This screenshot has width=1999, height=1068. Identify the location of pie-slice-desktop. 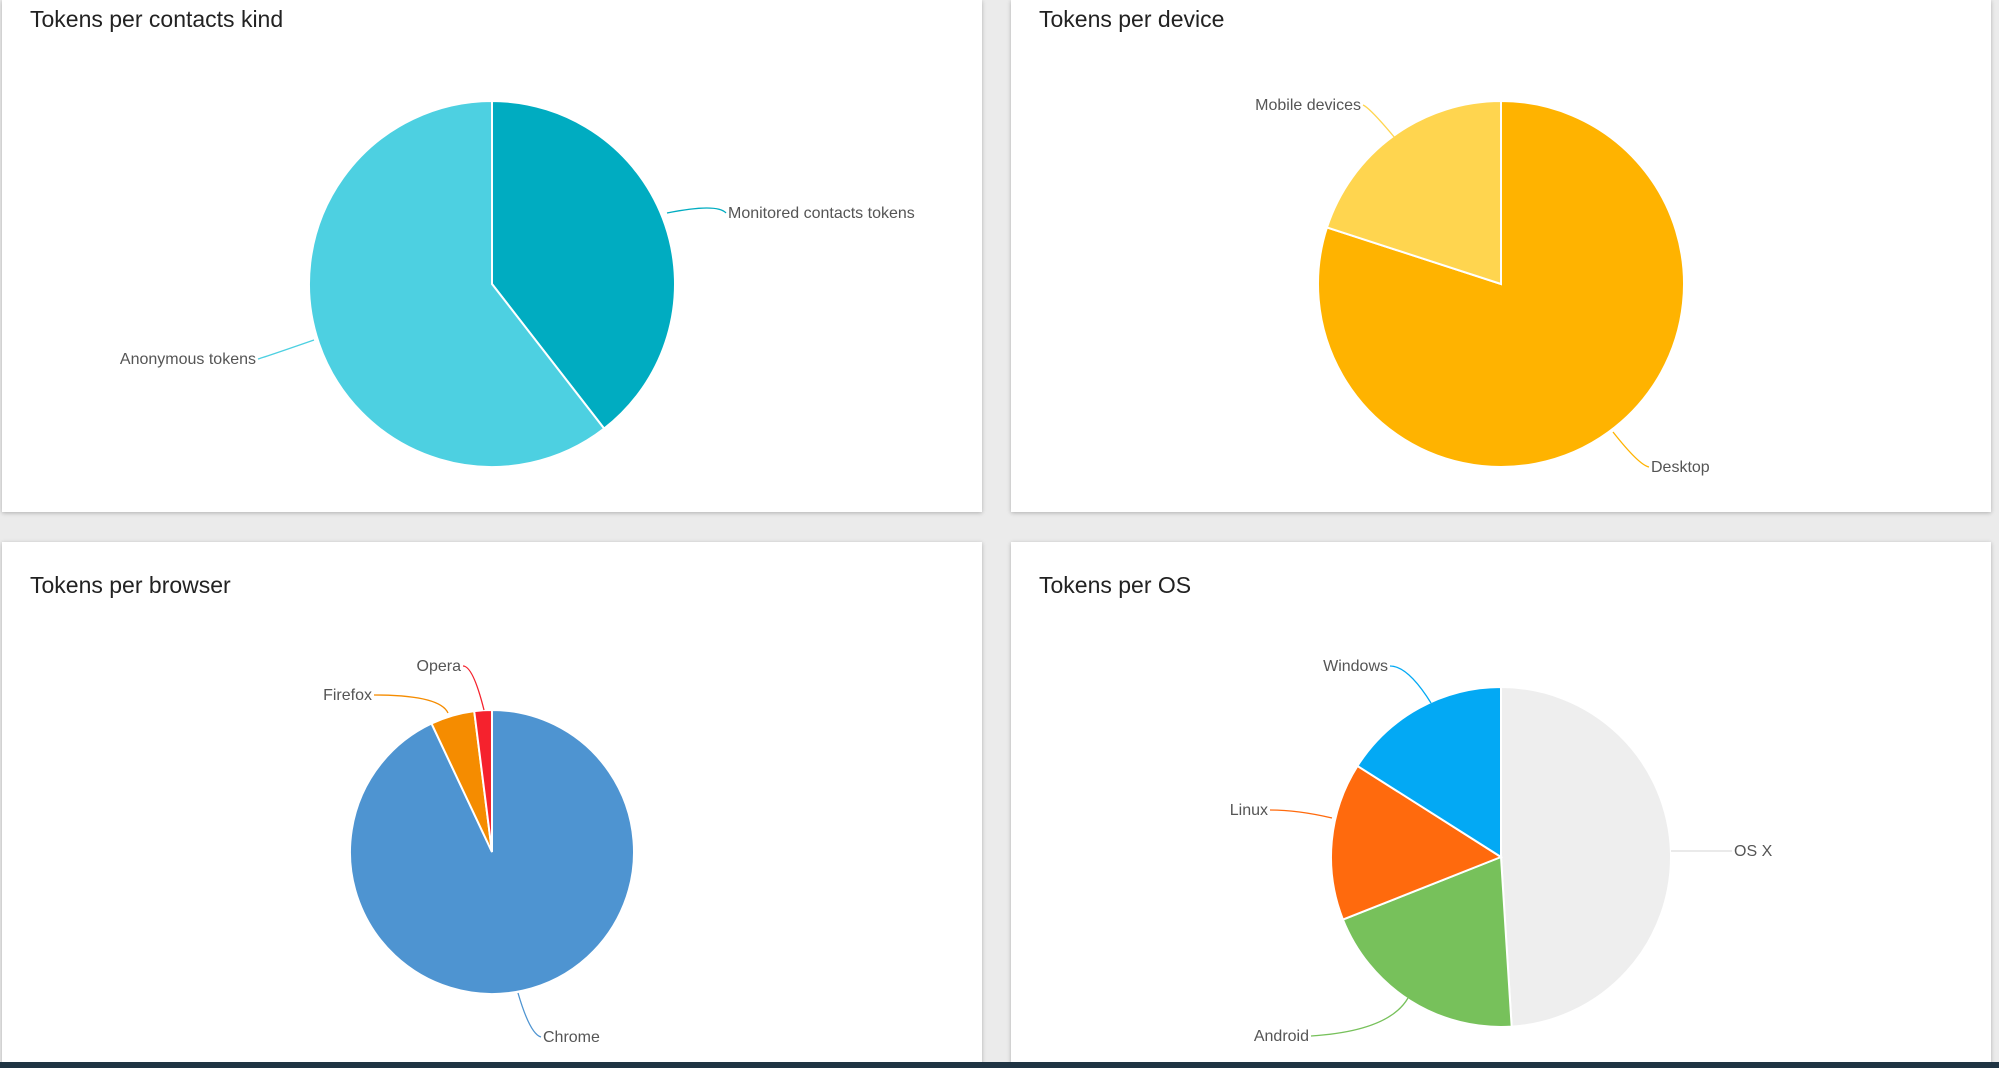
(1501, 283).